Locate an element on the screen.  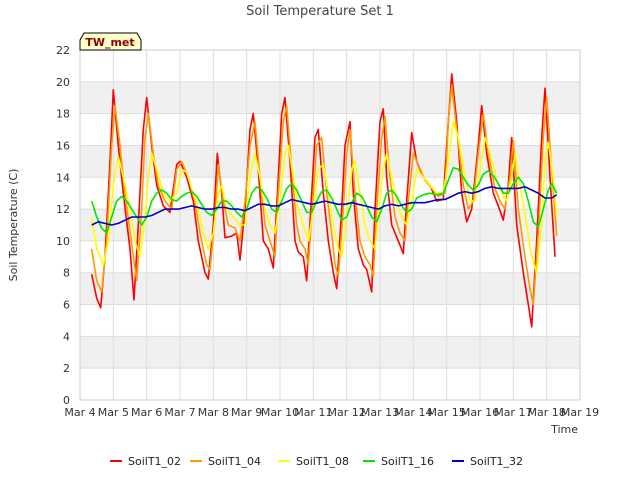
x-tick-label: Mar 7 is located at coordinates (179, 412).